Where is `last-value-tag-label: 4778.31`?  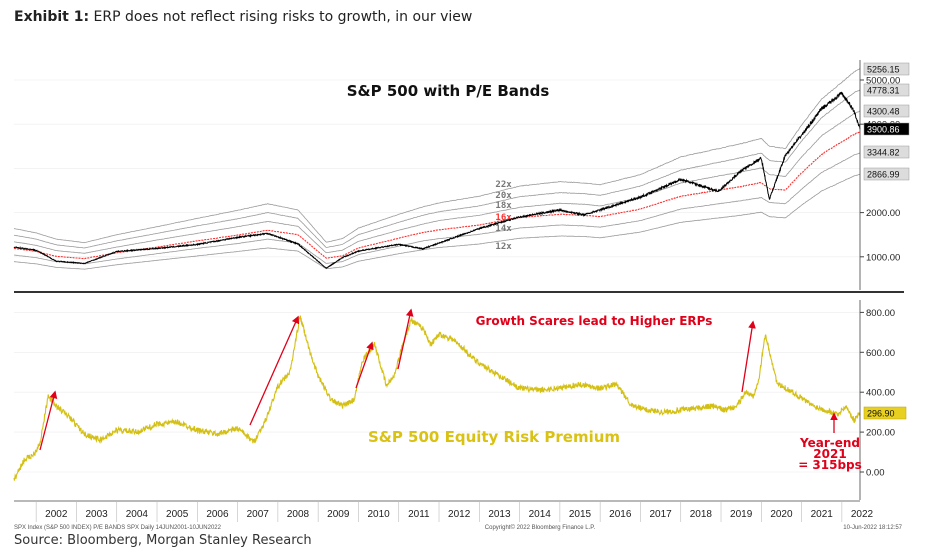
last-value-tag-label: 4778.31 is located at coordinates (883, 91).